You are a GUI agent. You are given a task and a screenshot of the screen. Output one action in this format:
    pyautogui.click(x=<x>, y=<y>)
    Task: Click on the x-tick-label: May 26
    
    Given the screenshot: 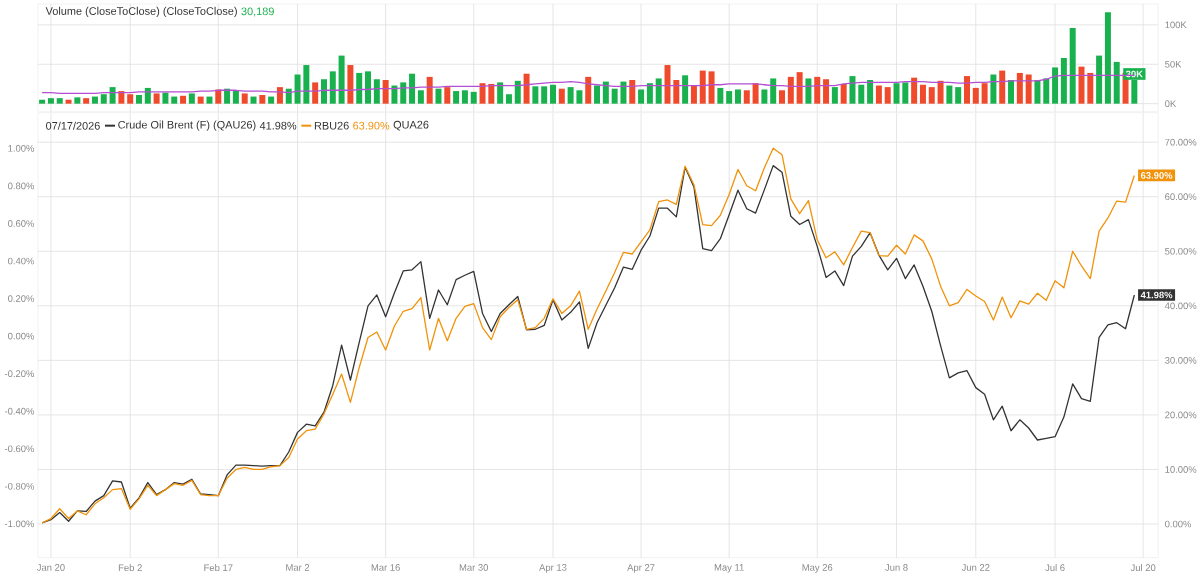 What is the action you would take?
    pyautogui.click(x=817, y=568)
    